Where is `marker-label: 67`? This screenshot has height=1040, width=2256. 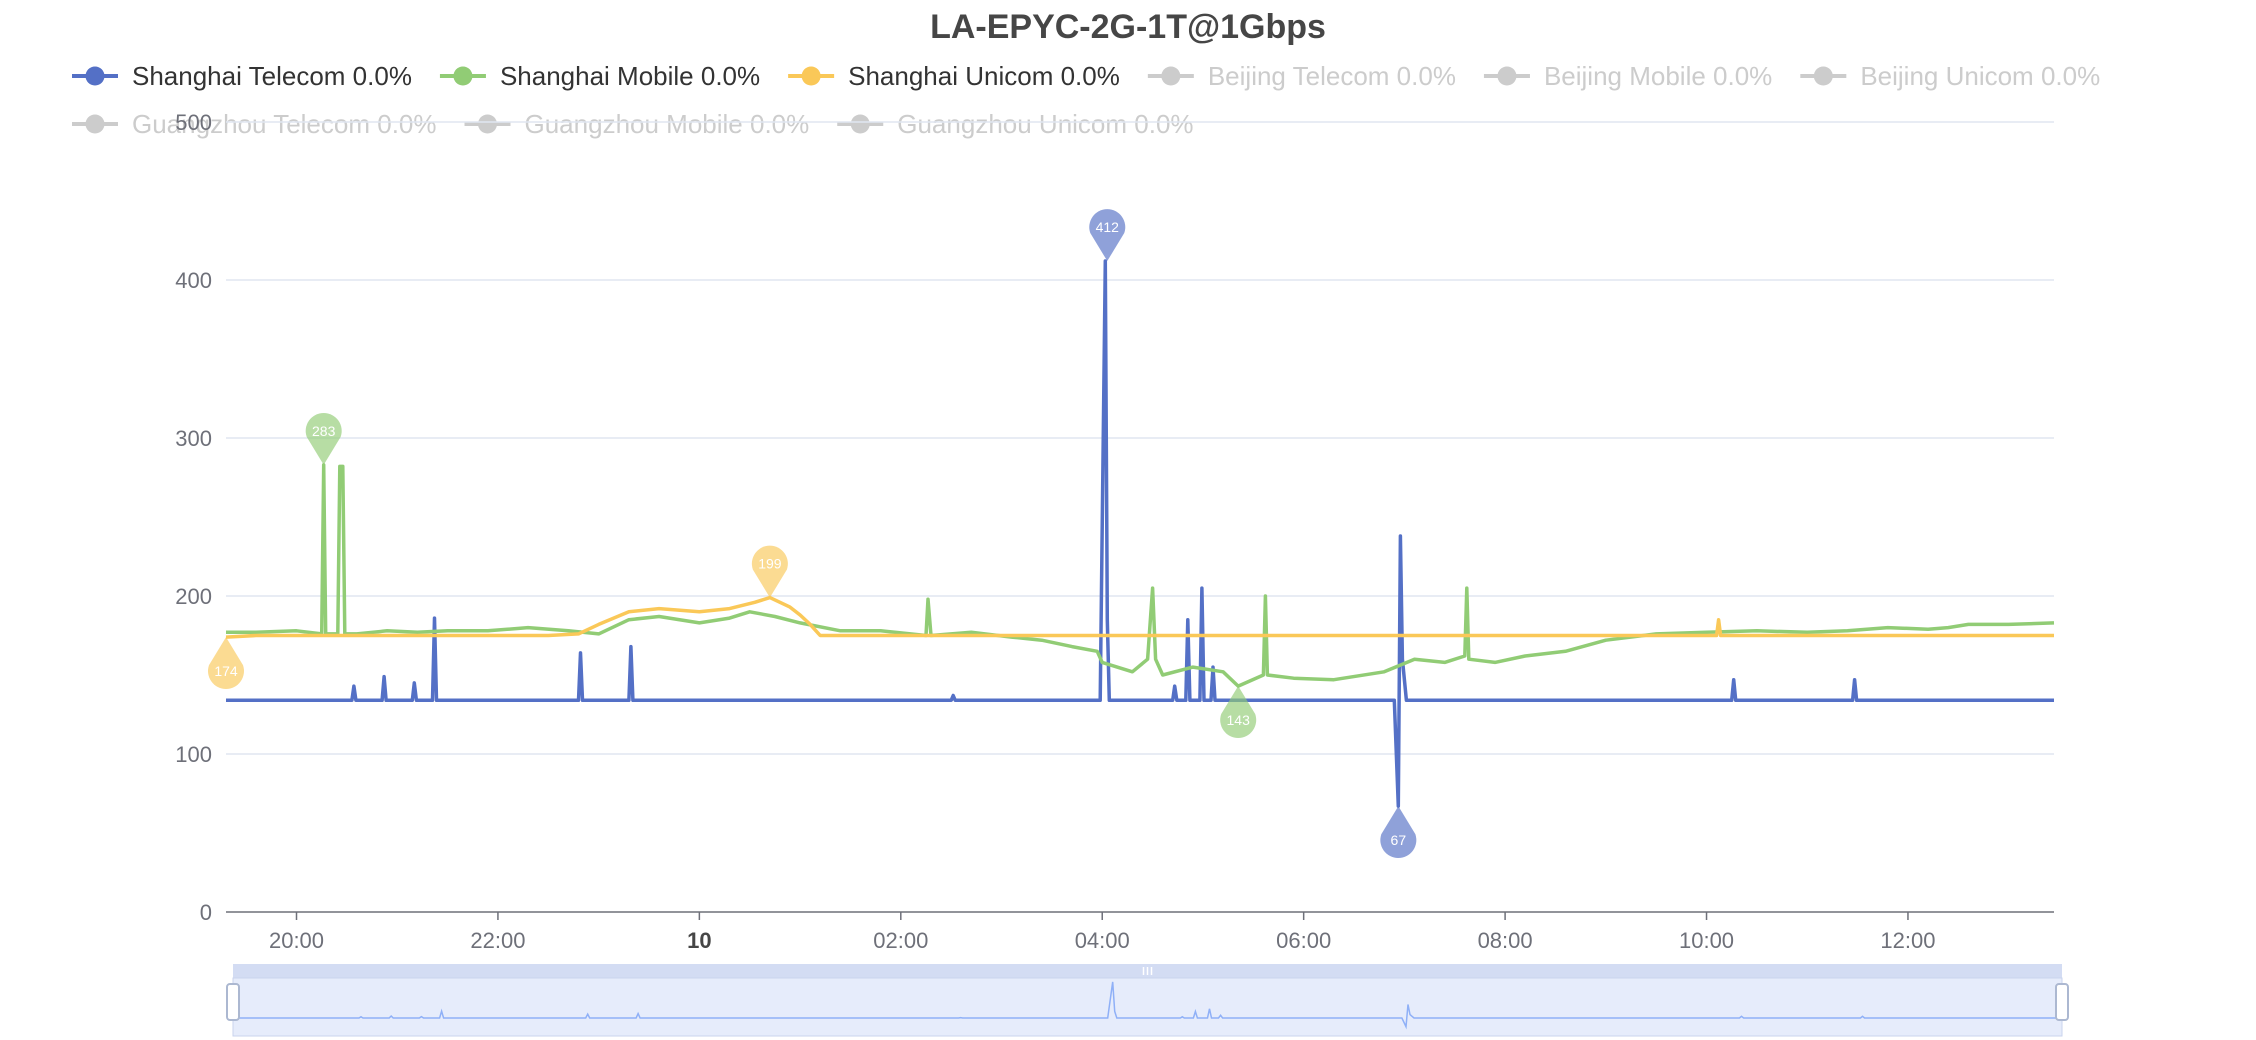
marker-label: 67 is located at coordinates (1399, 840).